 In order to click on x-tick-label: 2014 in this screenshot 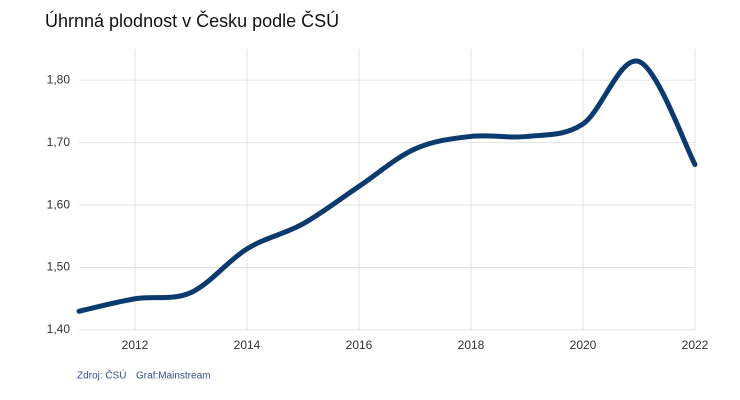, I will do `click(247, 345)`.